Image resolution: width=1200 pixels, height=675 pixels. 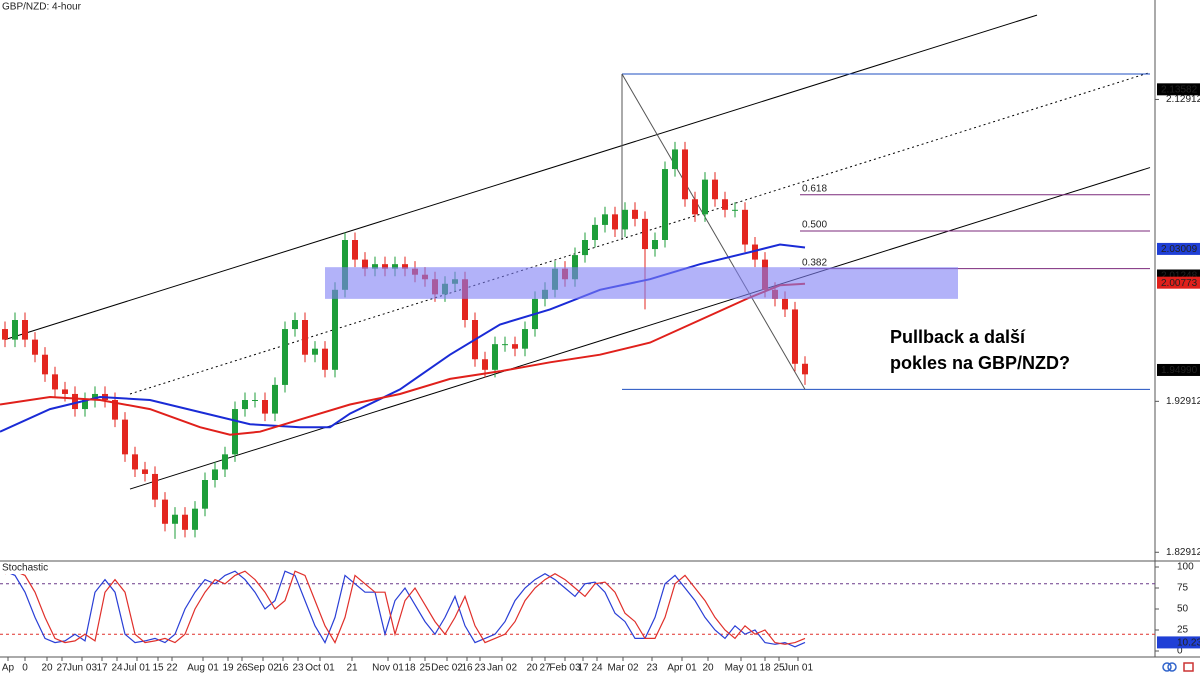 What do you see at coordinates (1179, 276) in the screenshot?
I see `price-label: 2.01248` at bounding box center [1179, 276].